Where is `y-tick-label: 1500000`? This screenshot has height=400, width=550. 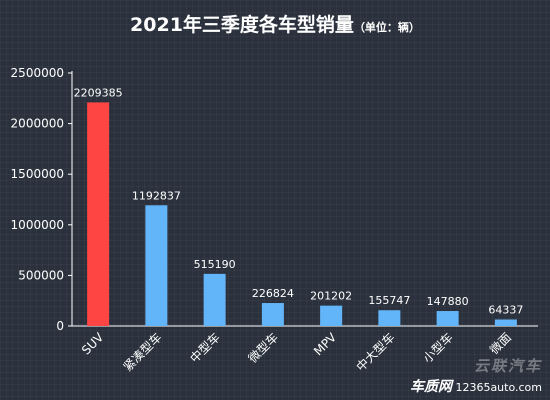
y-tick-label: 1500000 is located at coordinates (37, 174).